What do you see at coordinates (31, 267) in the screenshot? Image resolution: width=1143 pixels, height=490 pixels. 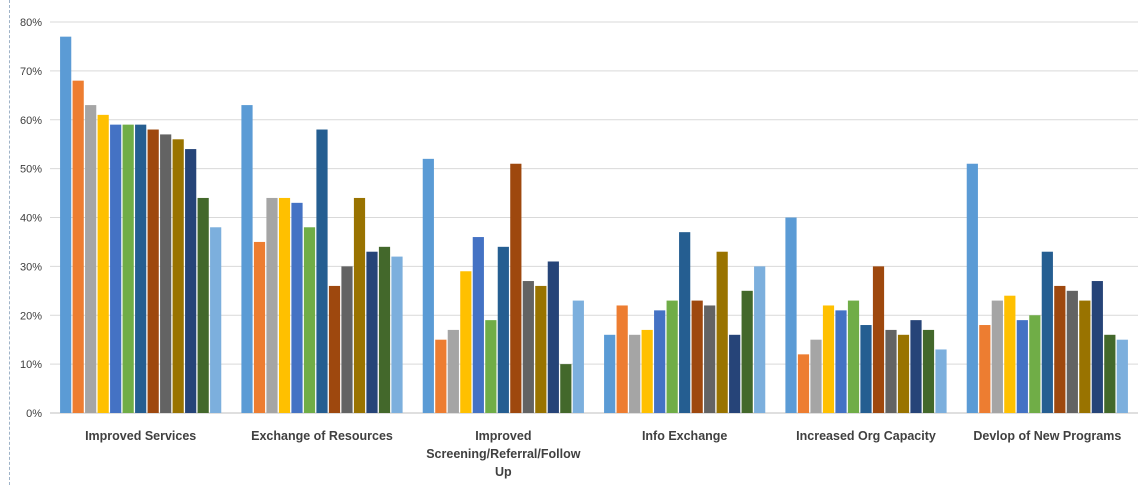 I see `y-tick-label: 30%` at bounding box center [31, 267].